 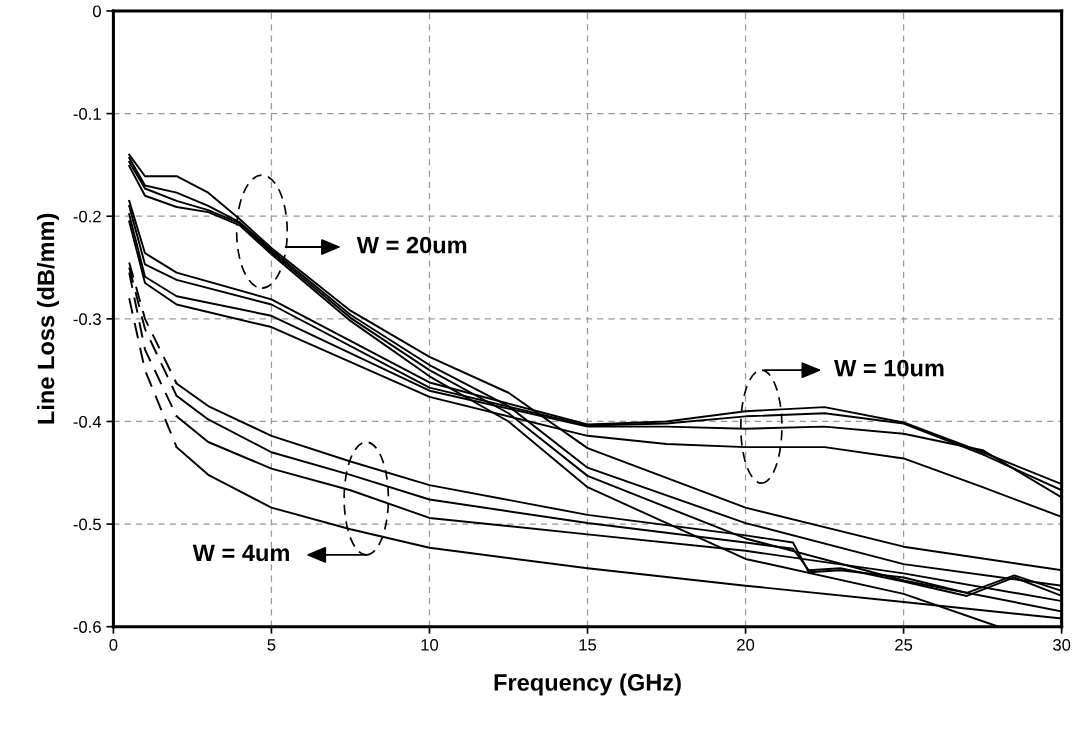 I want to click on x-axis-title: Frequency (GHz), so click(x=587, y=684).